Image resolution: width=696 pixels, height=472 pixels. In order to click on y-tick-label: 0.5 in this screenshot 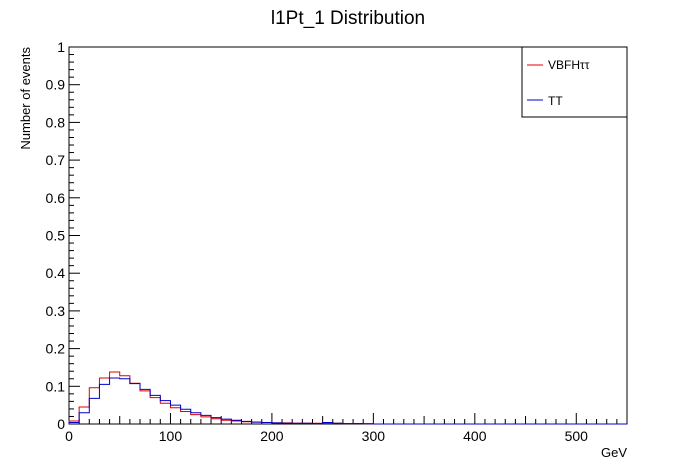, I will do `click(56, 236)`.